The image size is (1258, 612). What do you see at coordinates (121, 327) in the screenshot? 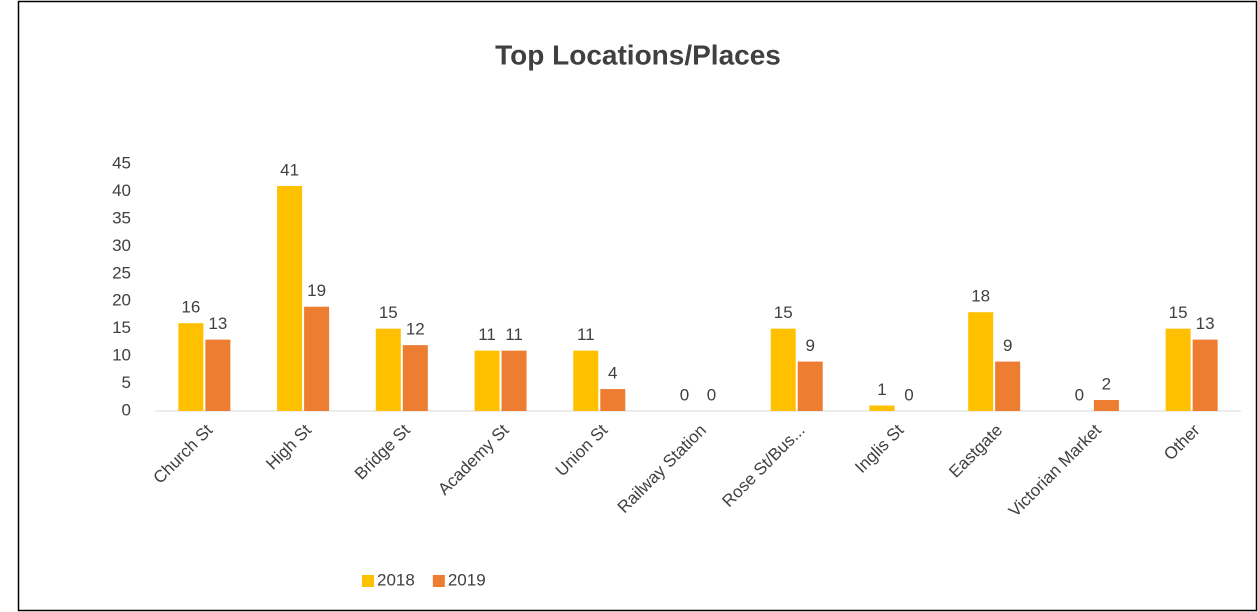
I see `y-tick-label: 15` at bounding box center [121, 327].